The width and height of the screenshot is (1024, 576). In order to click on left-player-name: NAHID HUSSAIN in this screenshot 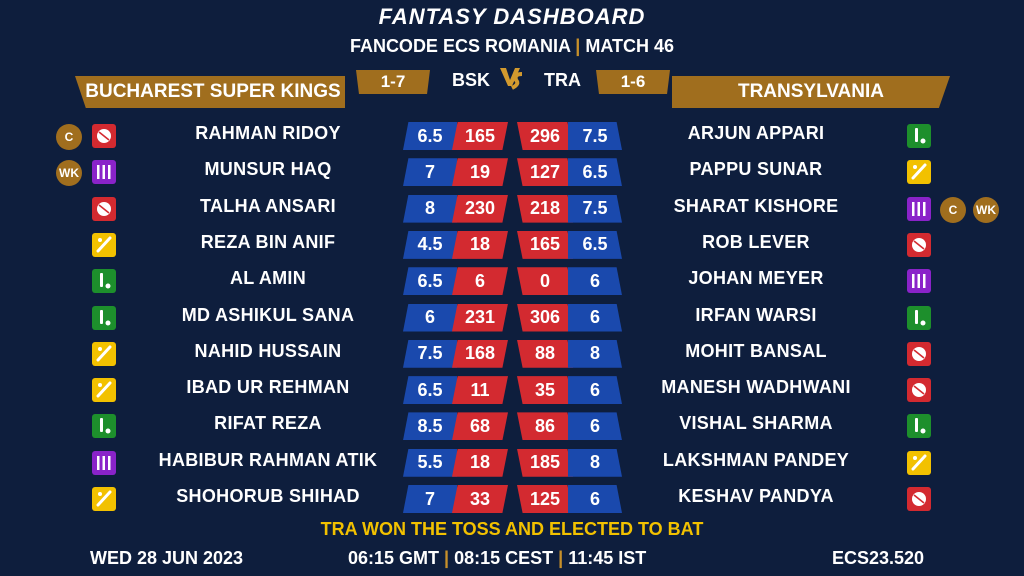, I will do `click(268, 350)`.